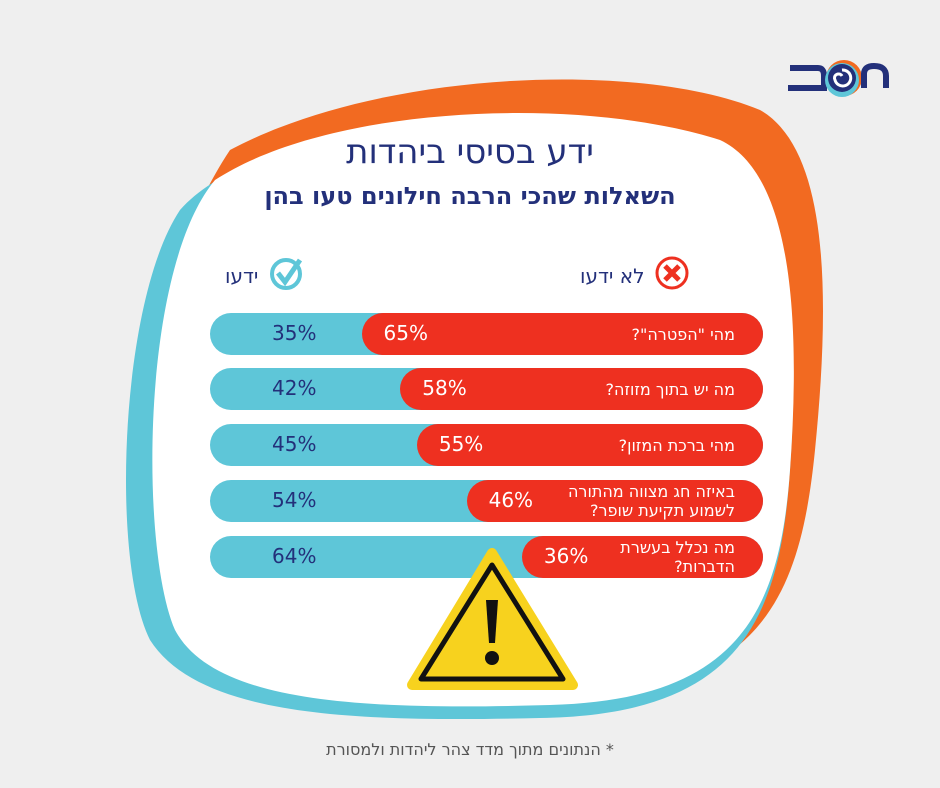 The image size is (940, 788). I want to click on question-label: מה נכלל בעשרת הדברות?, so click(677, 557).